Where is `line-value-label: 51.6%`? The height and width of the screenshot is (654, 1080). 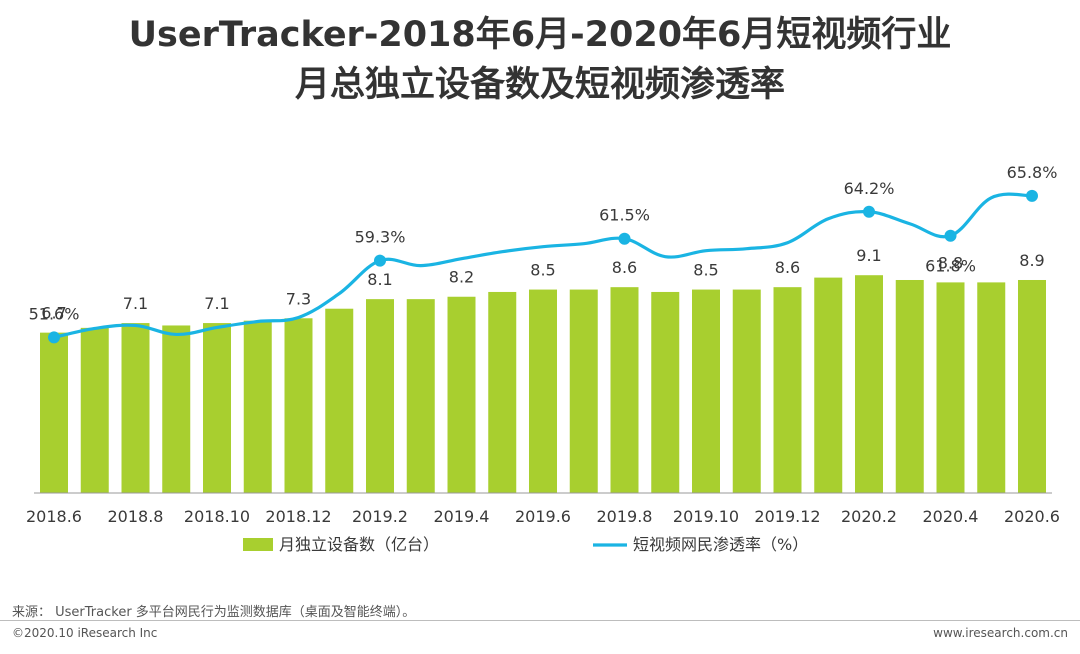
line-value-label: 51.6% is located at coordinates (54, 313).